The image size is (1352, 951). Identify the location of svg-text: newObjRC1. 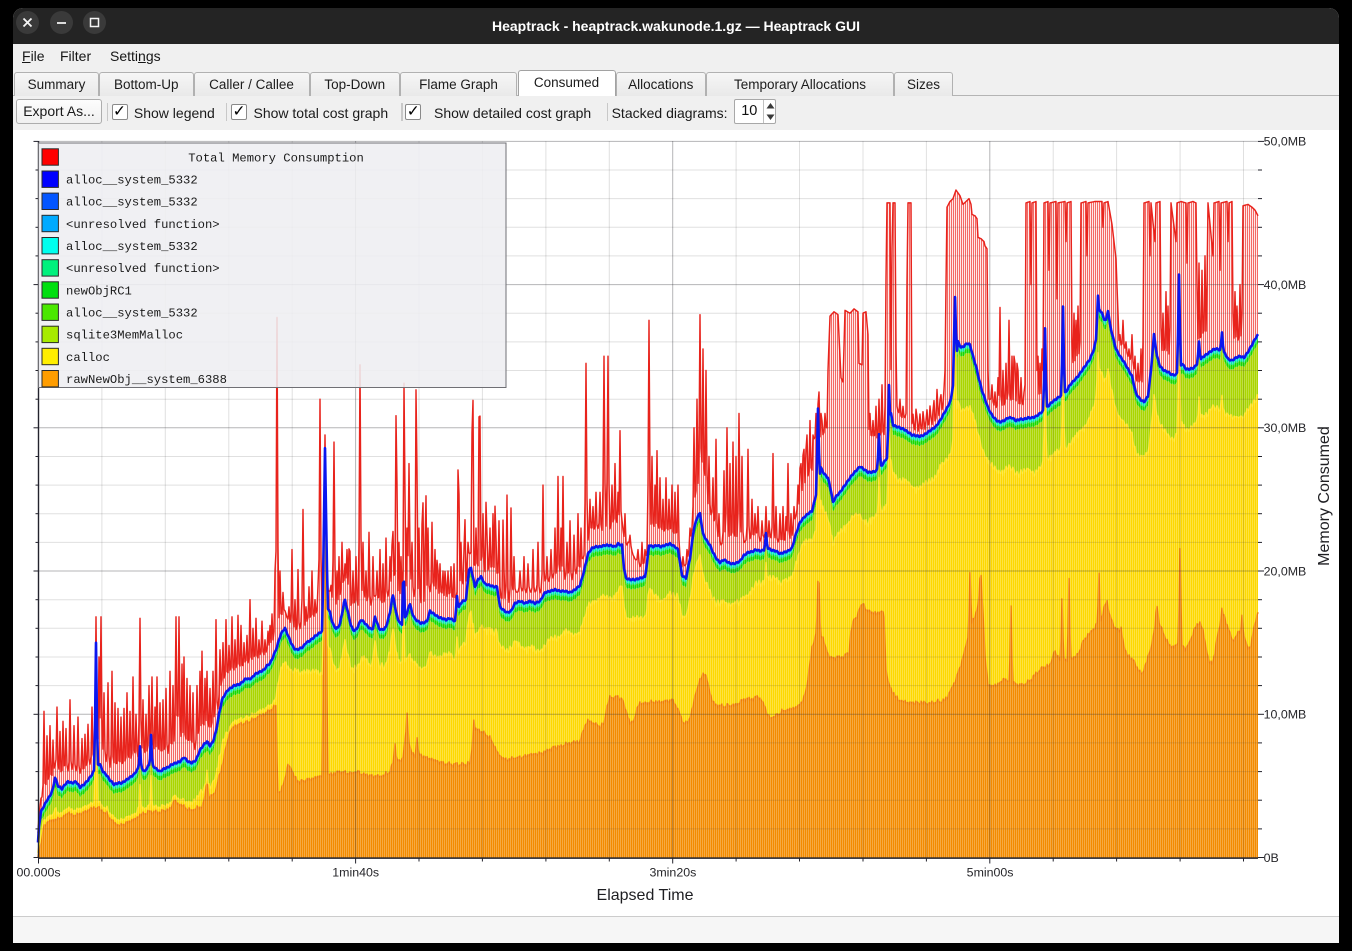
(99, 291).